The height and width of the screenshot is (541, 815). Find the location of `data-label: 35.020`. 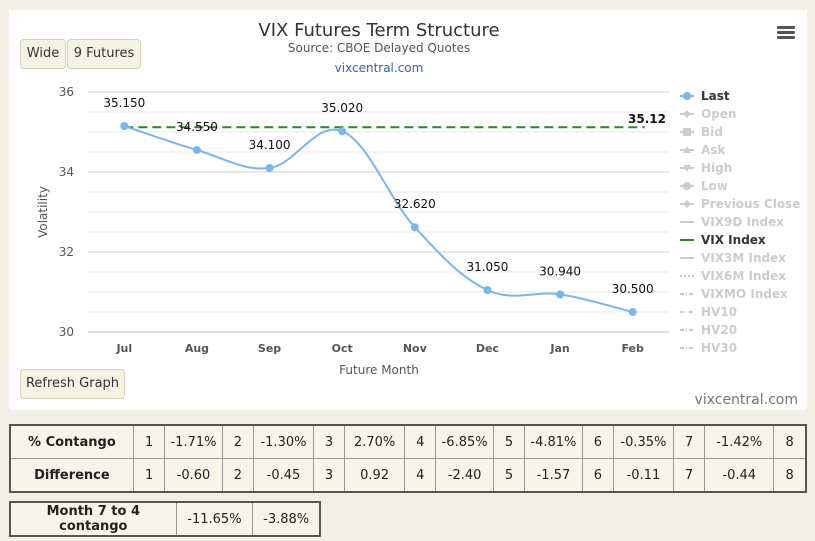

data-label: 35.020 is located at coordinates (342, 108).